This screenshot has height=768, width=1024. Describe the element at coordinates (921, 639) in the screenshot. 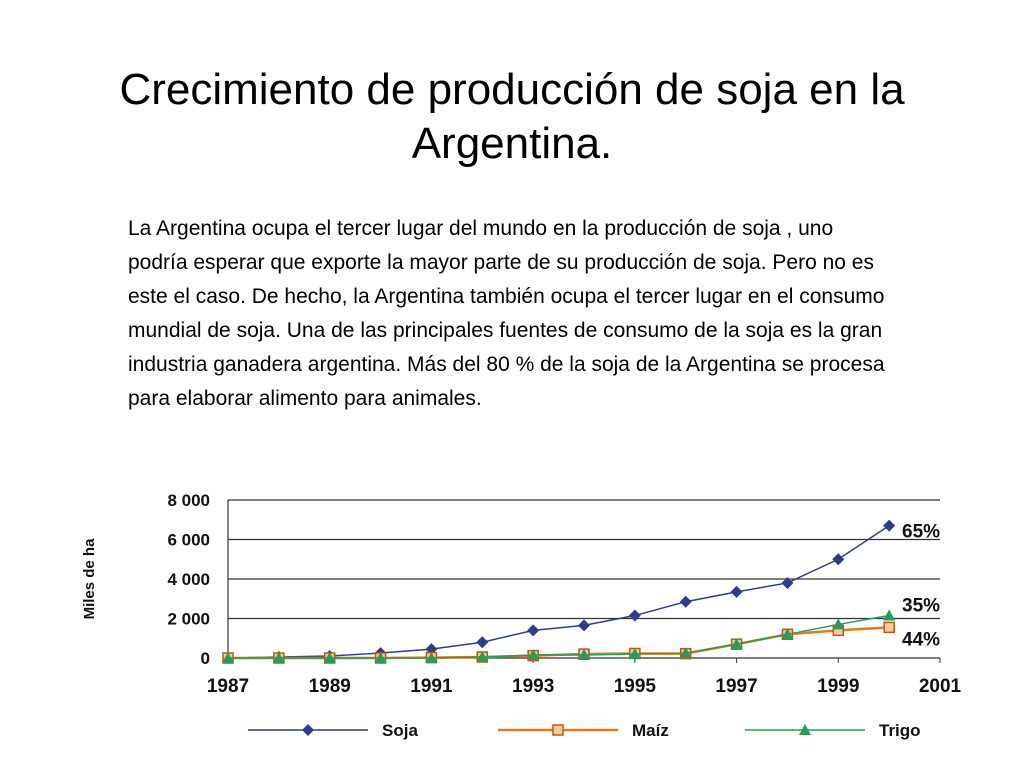

I see `end-label-maiz: 44%` at that location.